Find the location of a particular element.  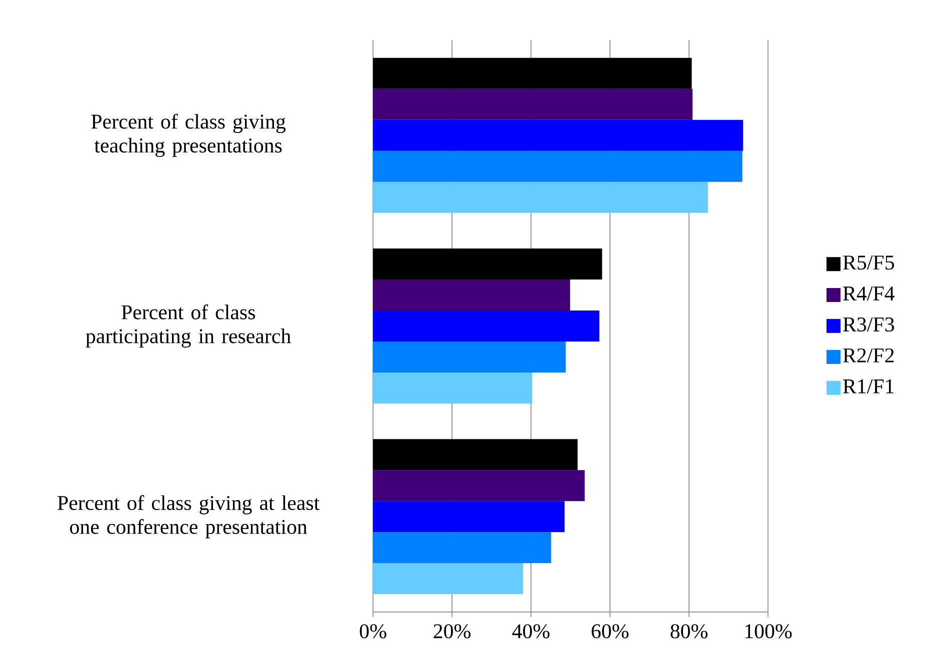

legend-label: R1/F1 is located at coordinates (868, 386).